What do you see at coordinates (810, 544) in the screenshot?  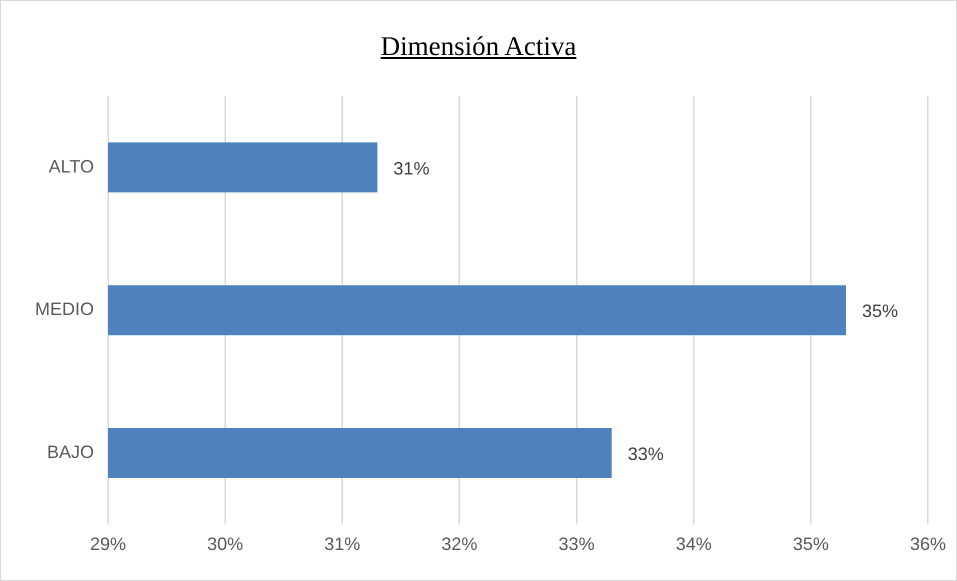 I see `x-tick-label: 35%` at bounding box center [810, 544].